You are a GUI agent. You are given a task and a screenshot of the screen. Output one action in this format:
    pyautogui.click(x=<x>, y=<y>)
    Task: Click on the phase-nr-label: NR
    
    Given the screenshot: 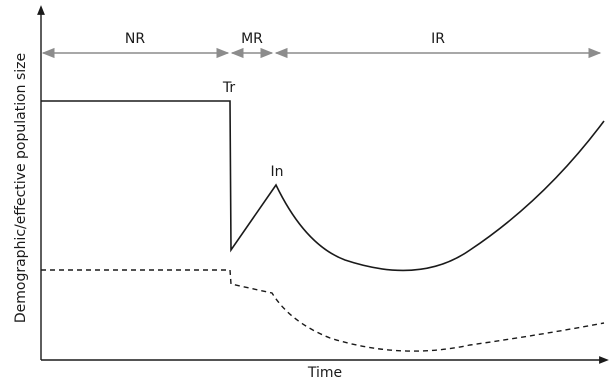 What is the action you would take?
    pyautogui.click(x=135, y=39)
    